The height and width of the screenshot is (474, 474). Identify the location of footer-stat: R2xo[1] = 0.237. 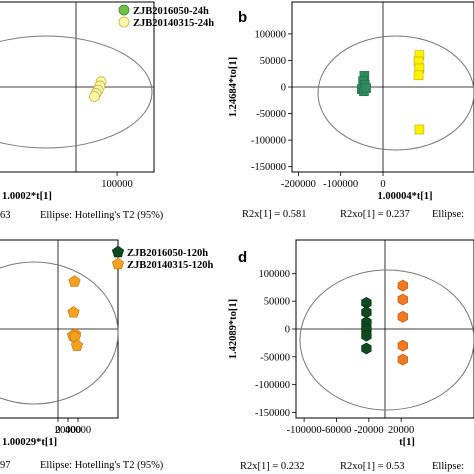
(375, 214).